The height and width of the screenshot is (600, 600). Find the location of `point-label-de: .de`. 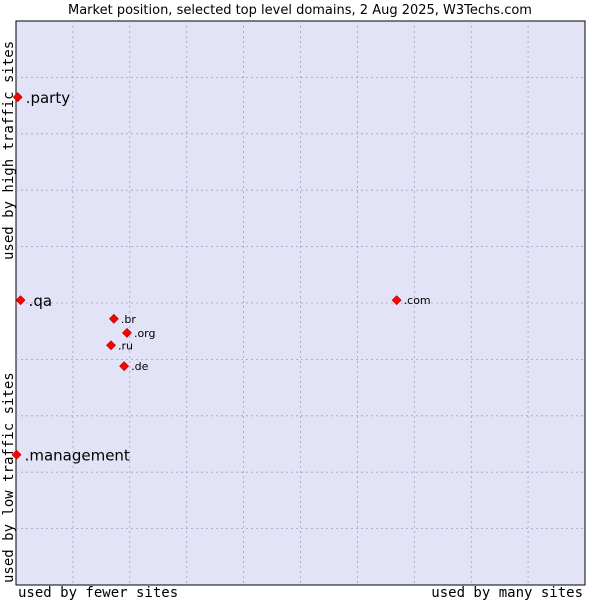

point-label-de: .de is located at coordinates (139, 366).